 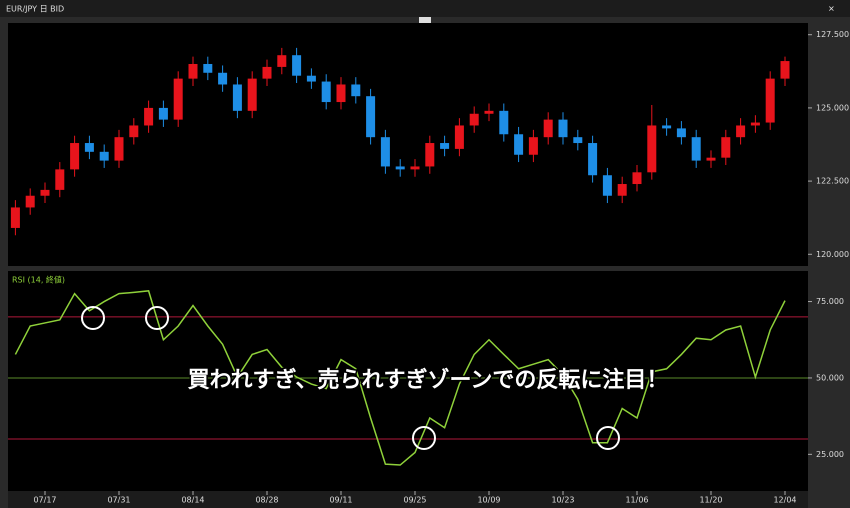 I want to click on x-tick-label: 09/11, so click(x=340, y=500).